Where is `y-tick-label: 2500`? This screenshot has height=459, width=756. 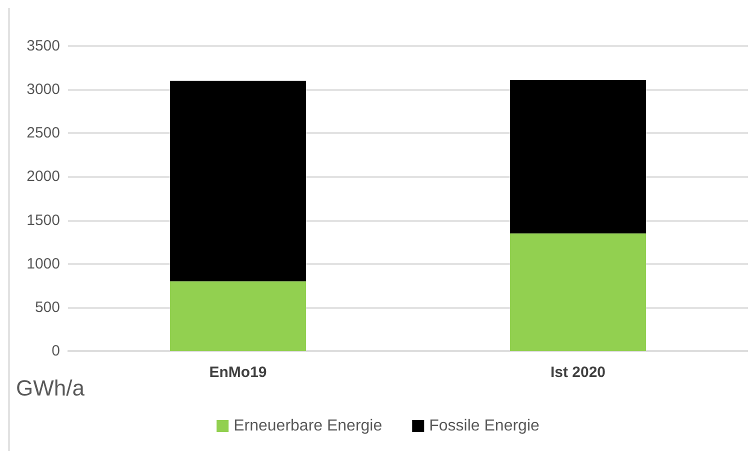
y-tick-label: 2500 is located at coordinates (43, 133).